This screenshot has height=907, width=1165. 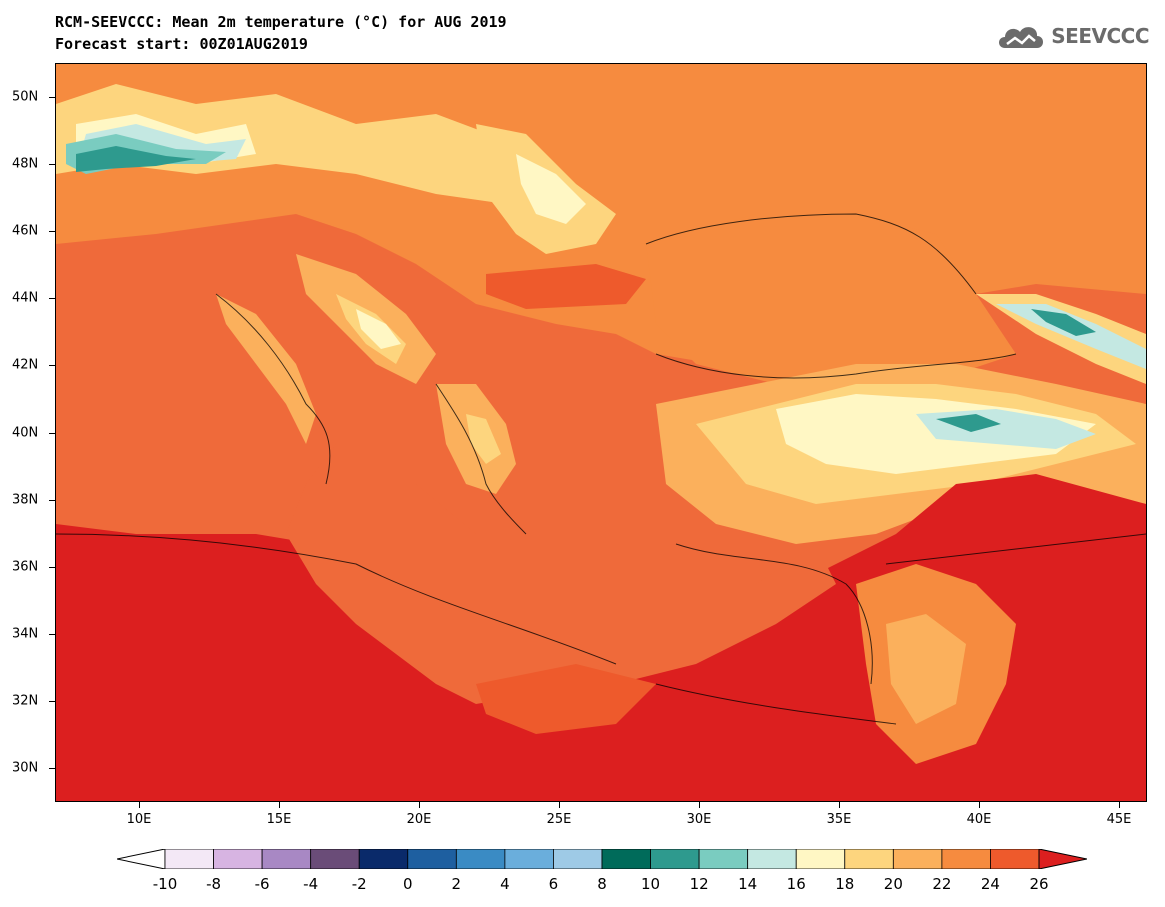 What do you see at coordinates (1119, 819) in the screenshot?
I see `lon-label: 45E` at bounding box center [1119, 819].